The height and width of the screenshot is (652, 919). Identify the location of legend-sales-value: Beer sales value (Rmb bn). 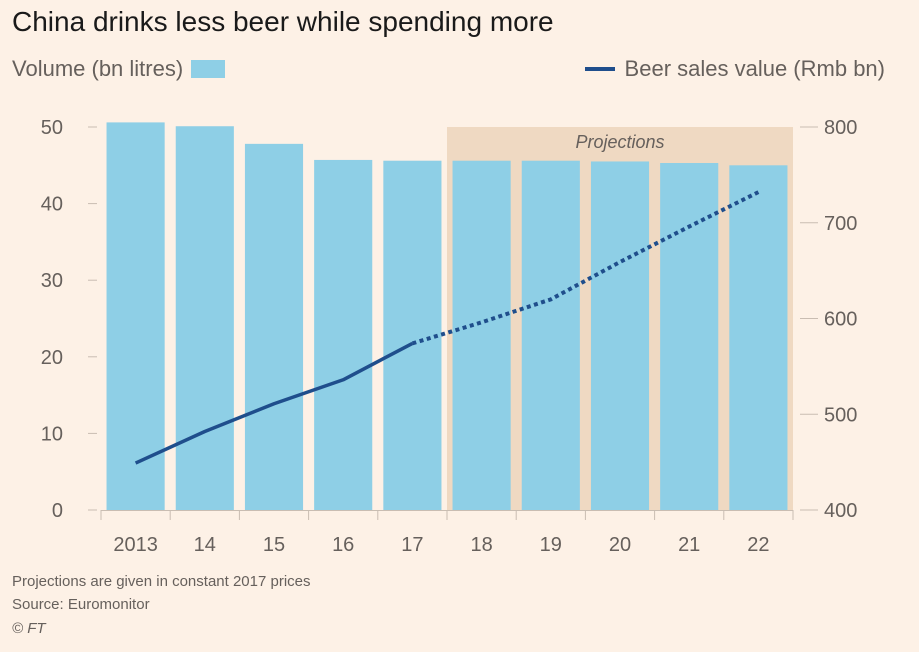
(734, 69).